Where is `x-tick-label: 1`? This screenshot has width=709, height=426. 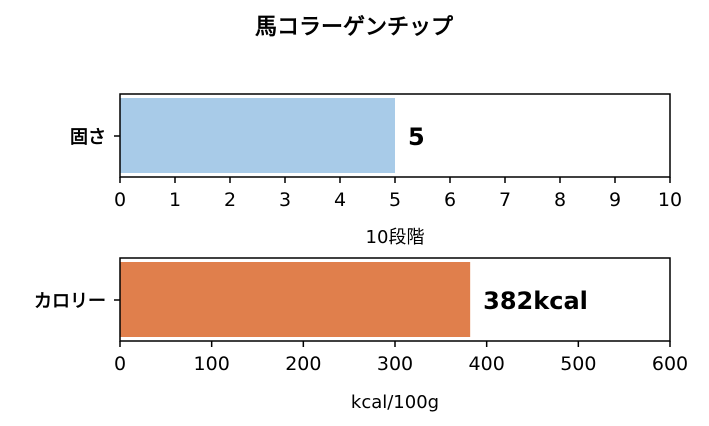
x-tick-label: 1 is located at coordinates (175, 200).